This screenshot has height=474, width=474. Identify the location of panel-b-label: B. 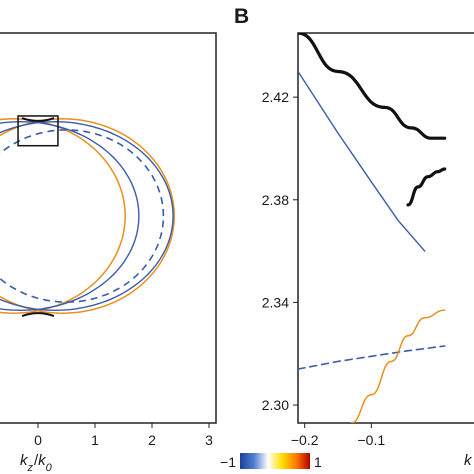
(241, 16).